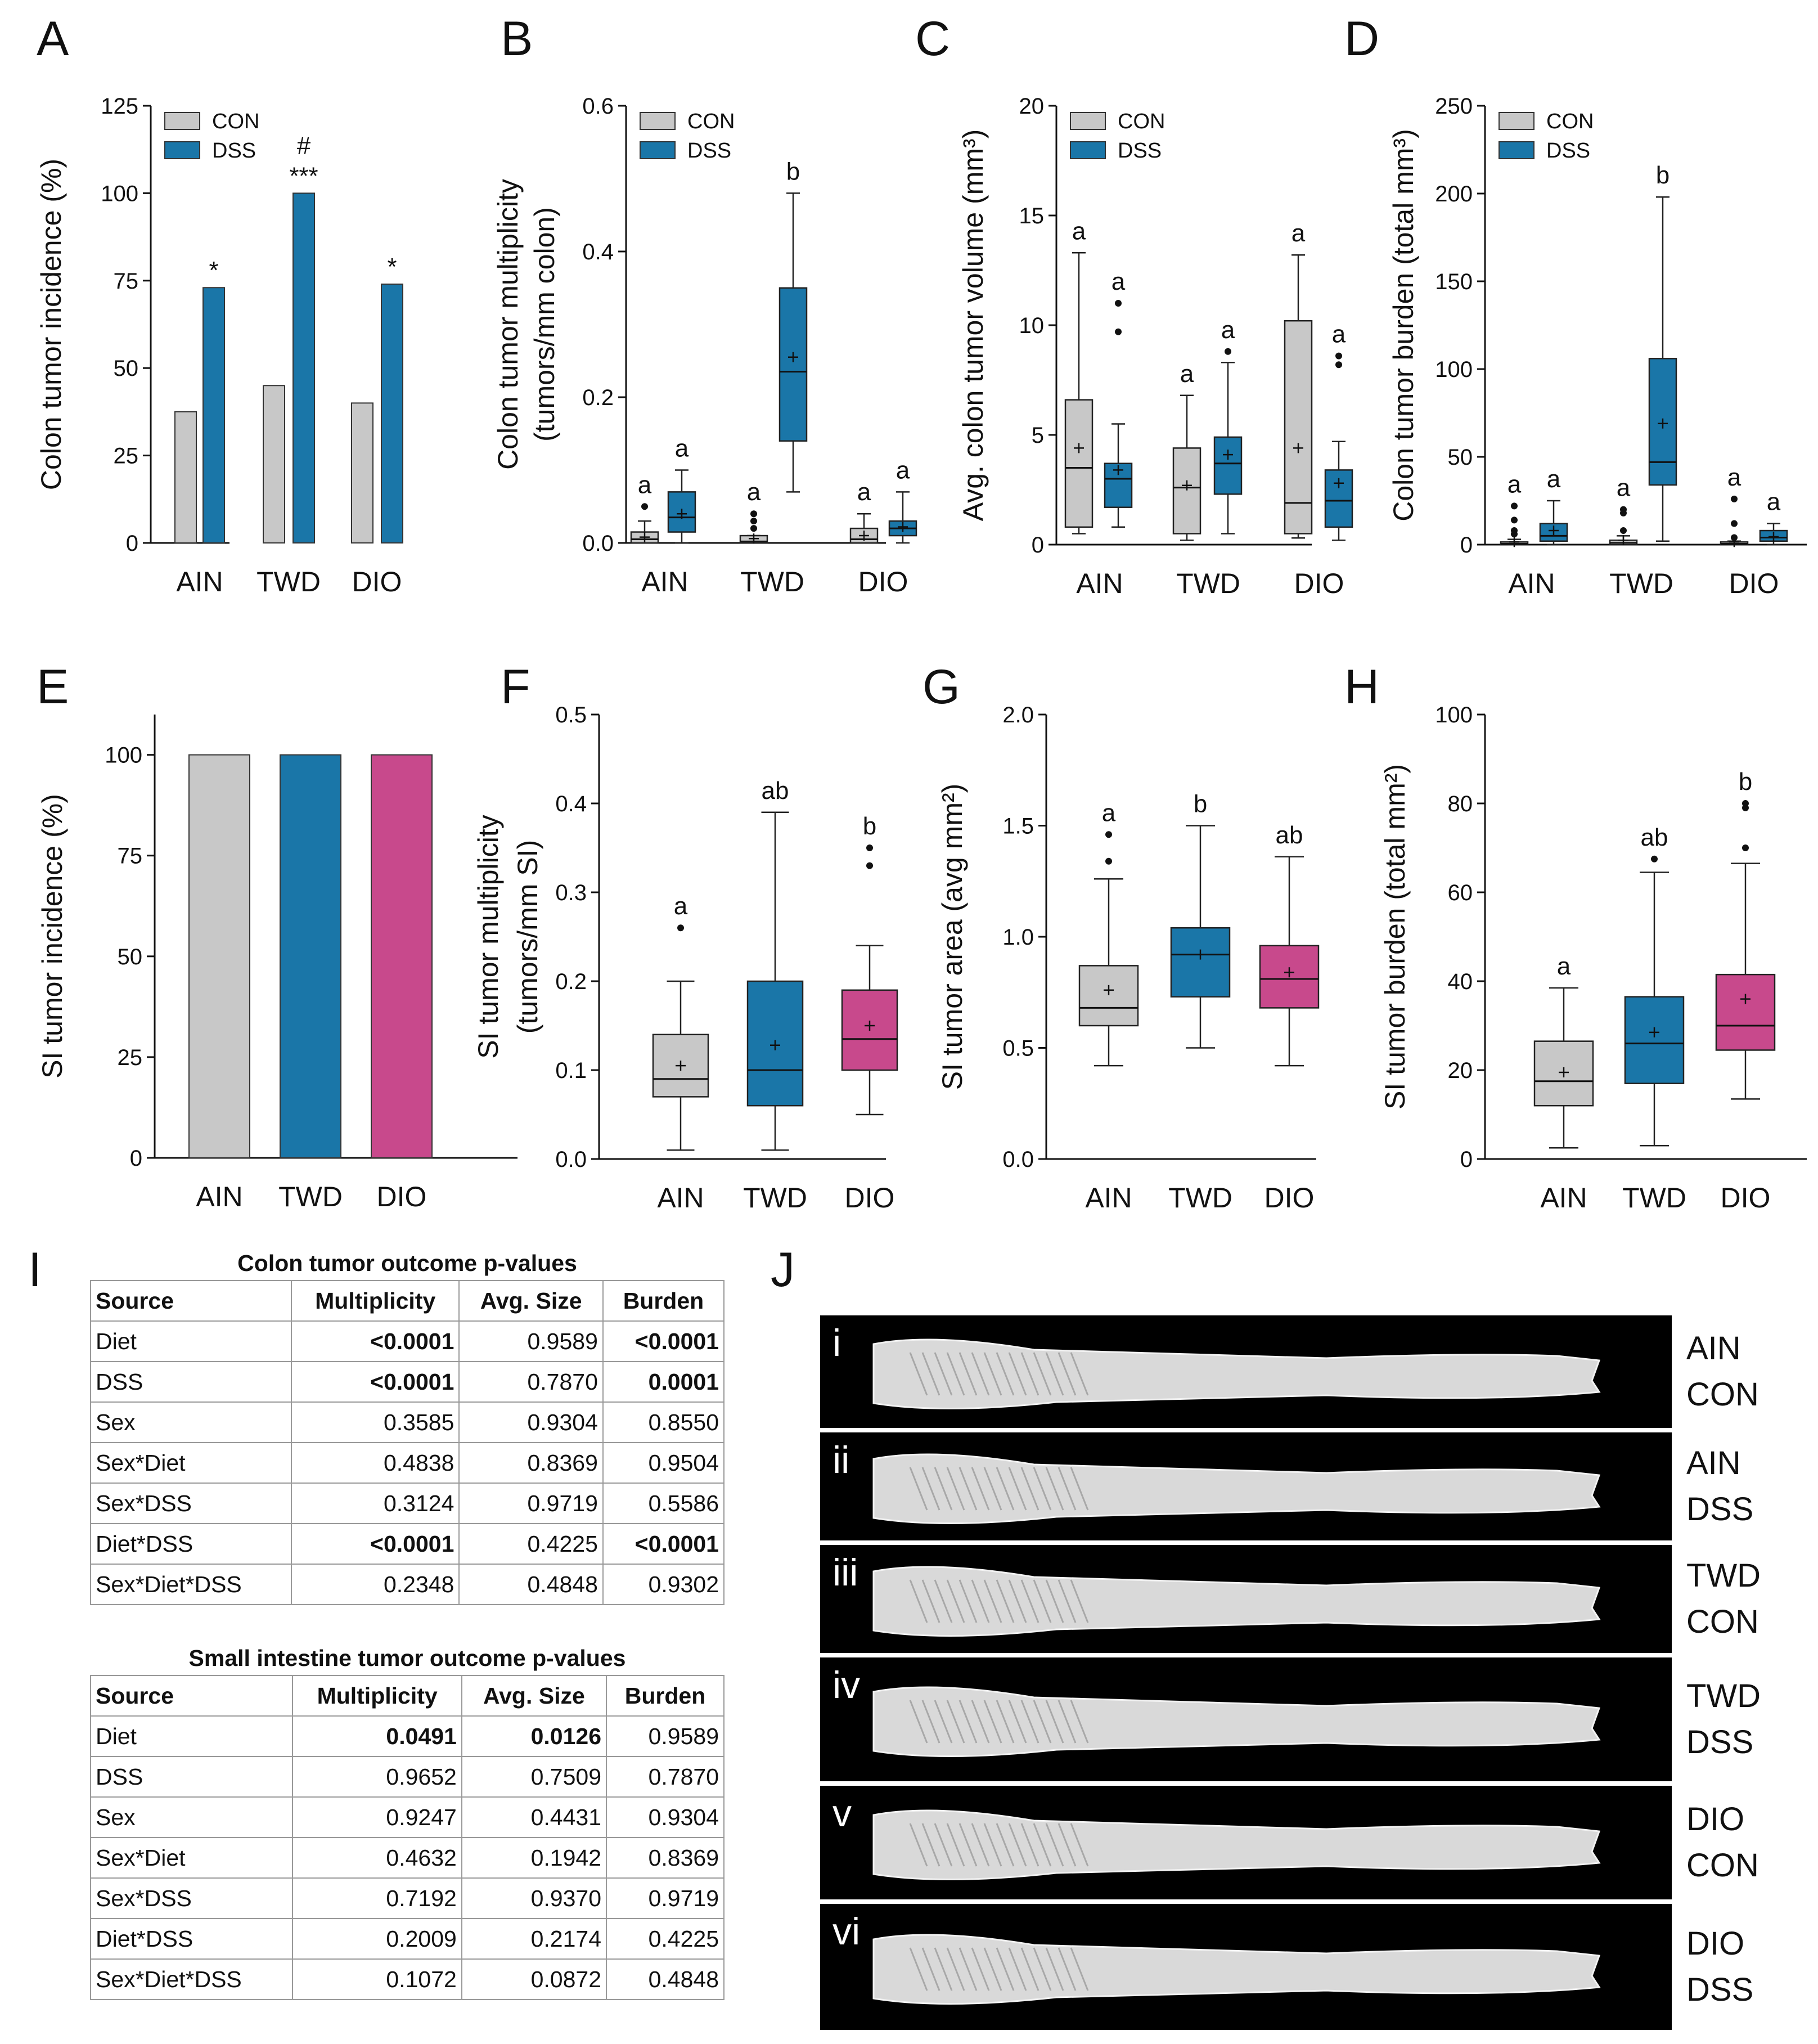 The height and width of the screenshot is (2044, 1818). Describe the element at coordinates (191, 1939) in the screenshot. I see `source-cell: Diet*DSS` at that location.